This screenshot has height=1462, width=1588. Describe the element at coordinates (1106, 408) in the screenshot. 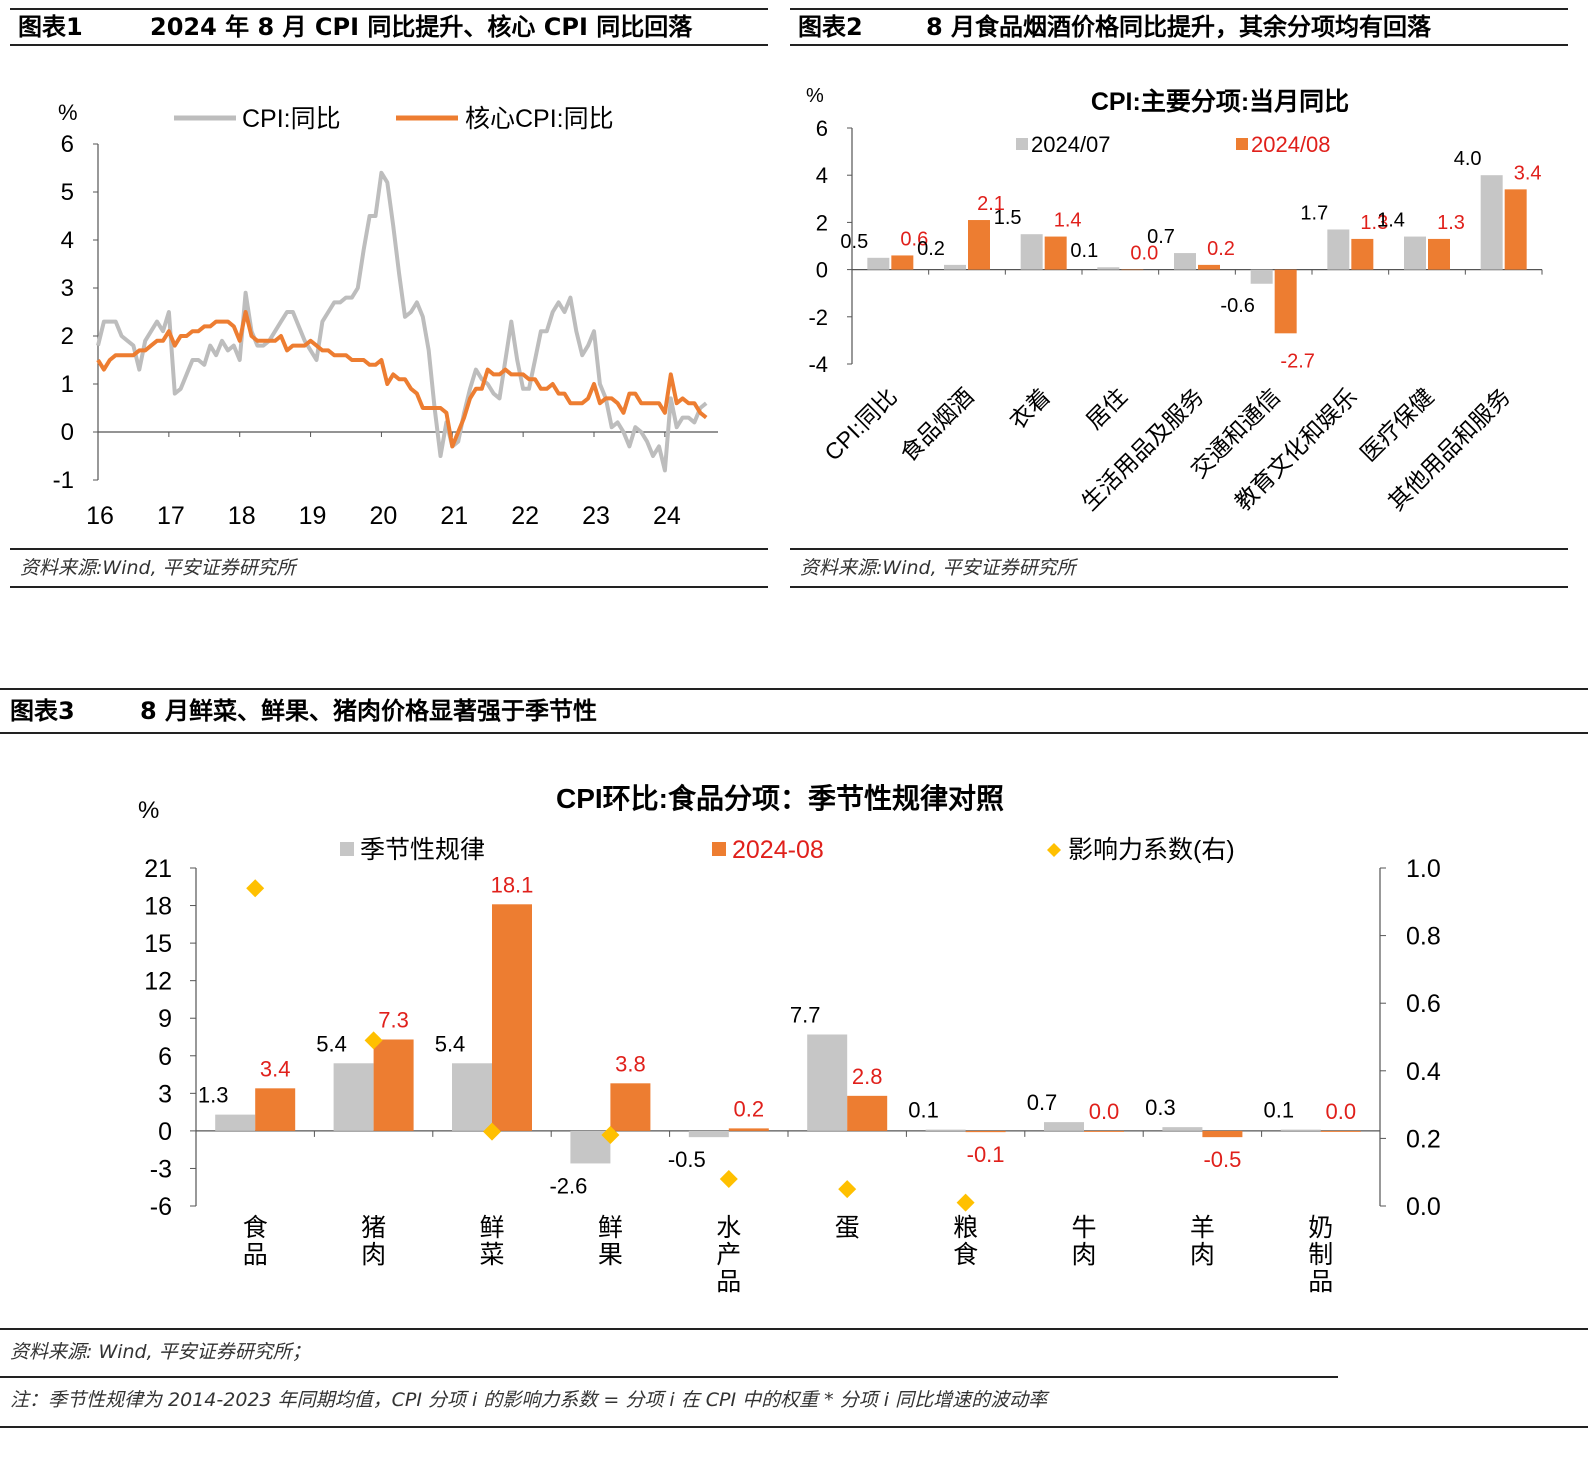

I see `chart-2-x-tick-label: 居住` at that location.